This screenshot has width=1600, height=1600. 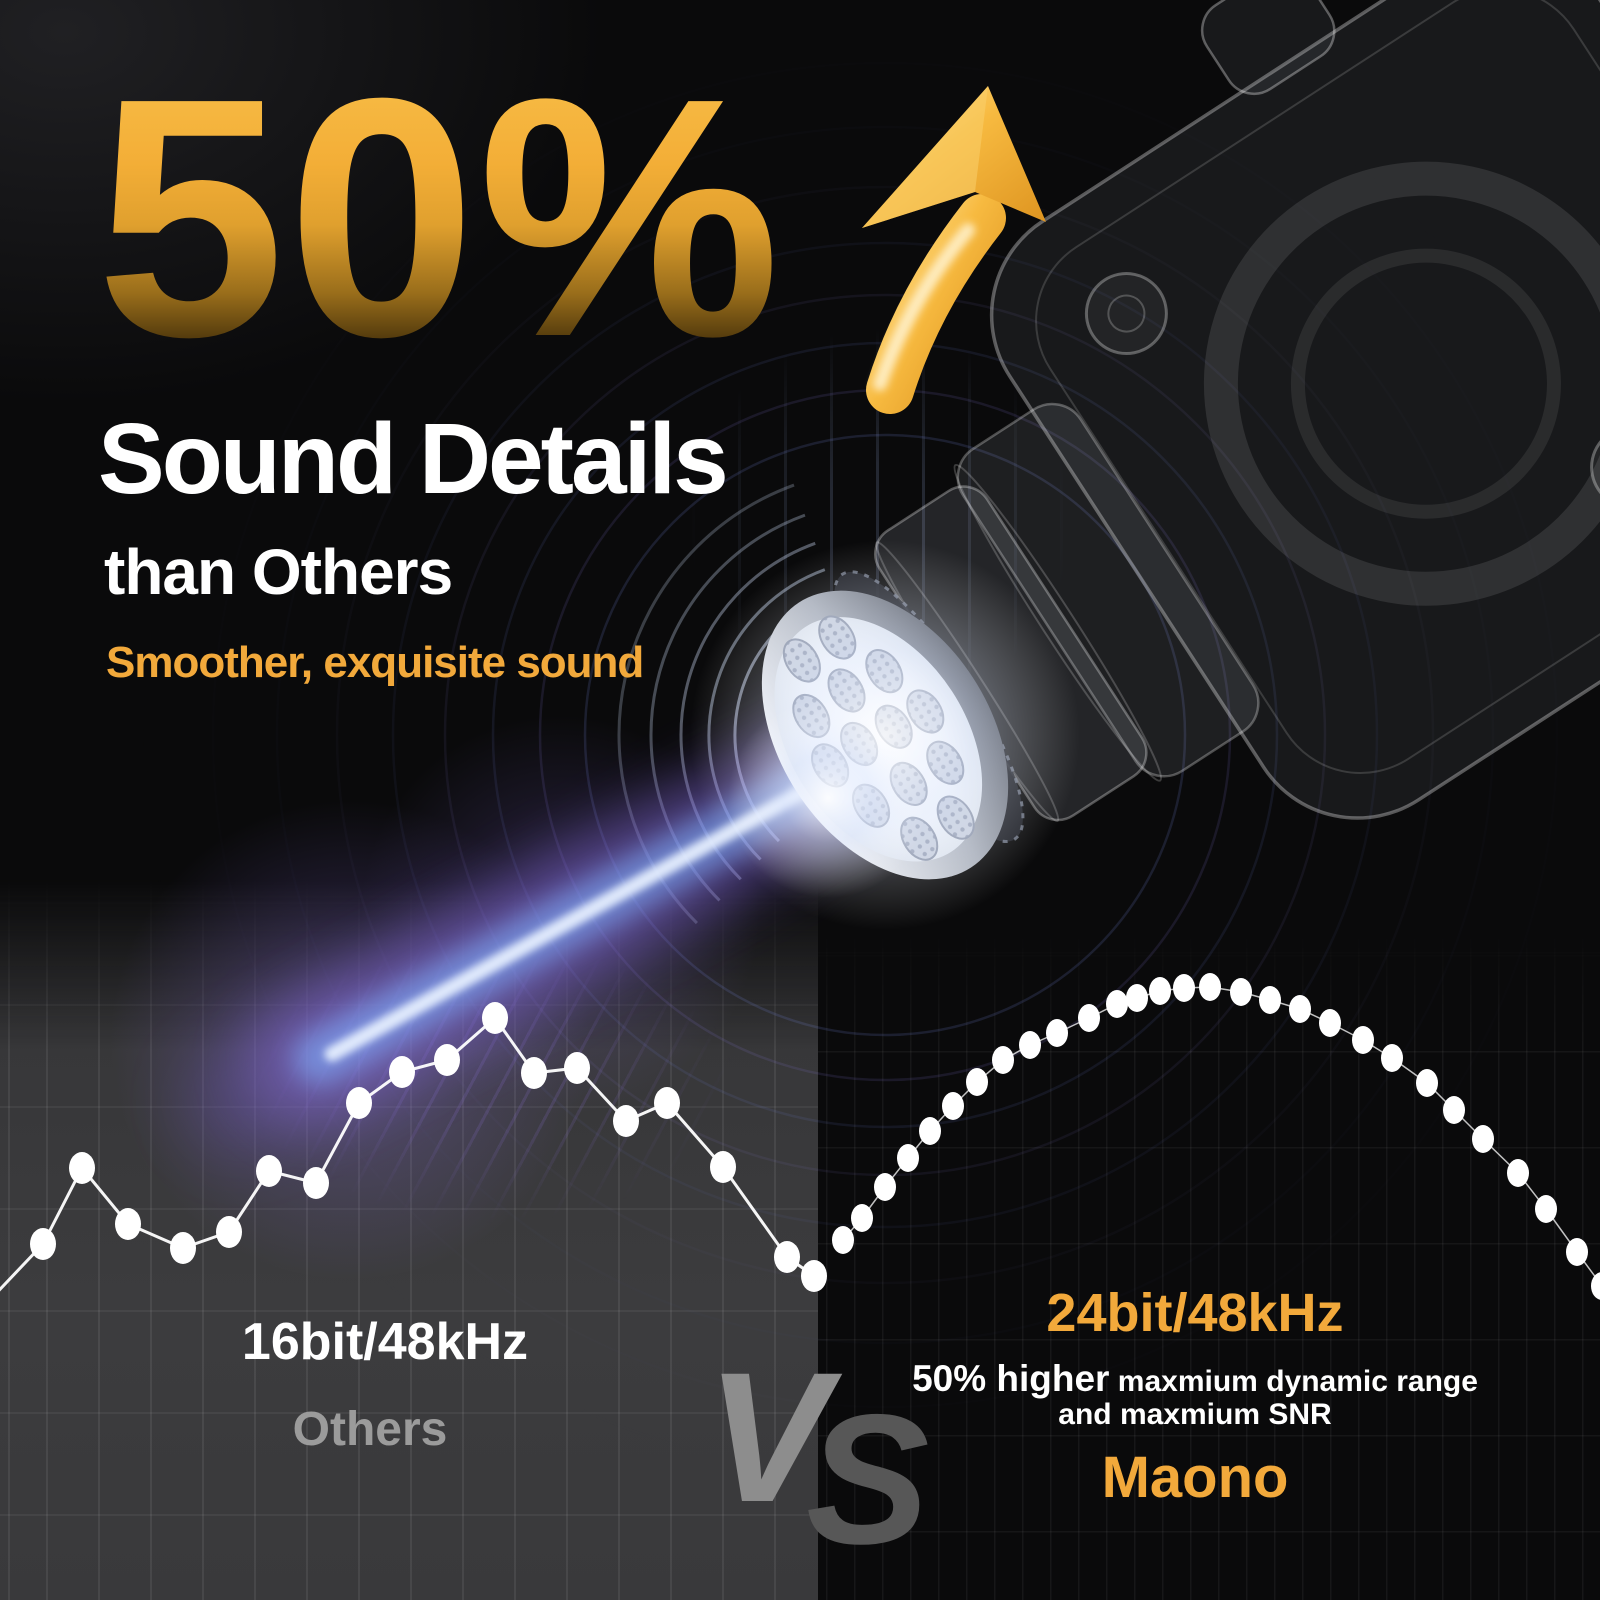 I want to click on maono-benefit-detail: maxmium dynamic range, so click(x=1293, y=1381).